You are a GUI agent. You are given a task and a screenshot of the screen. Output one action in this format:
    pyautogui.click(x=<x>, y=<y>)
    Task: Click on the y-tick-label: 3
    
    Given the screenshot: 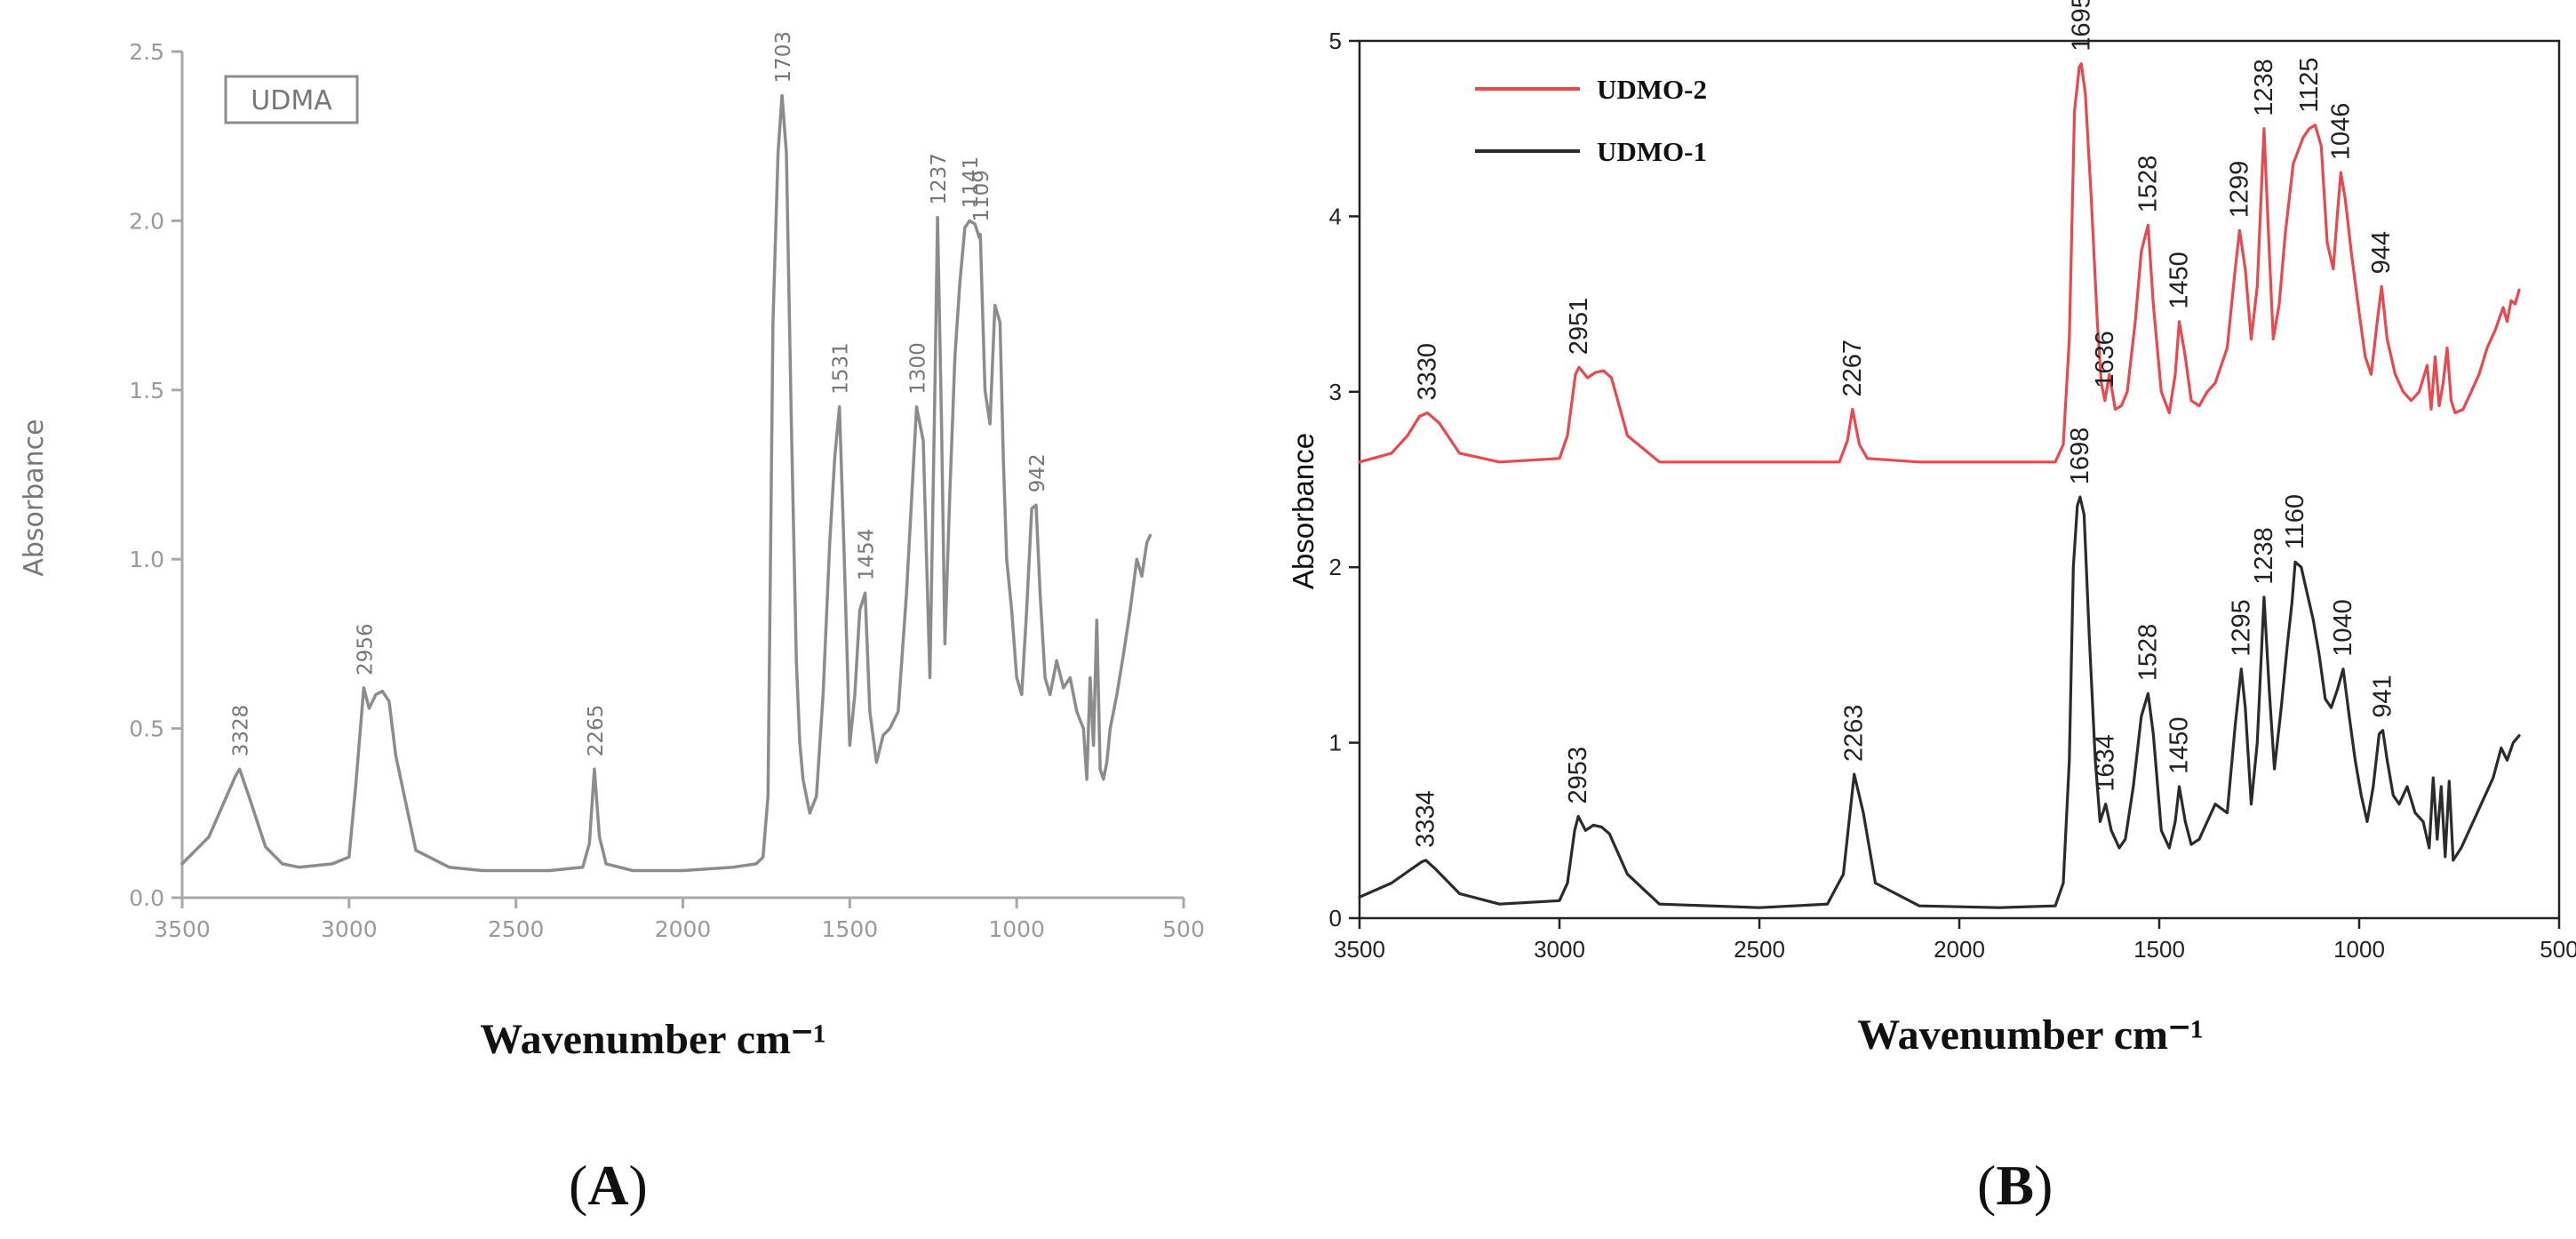 What is the action you would take?
    pyautogui.click(x=1335, y=392)
    